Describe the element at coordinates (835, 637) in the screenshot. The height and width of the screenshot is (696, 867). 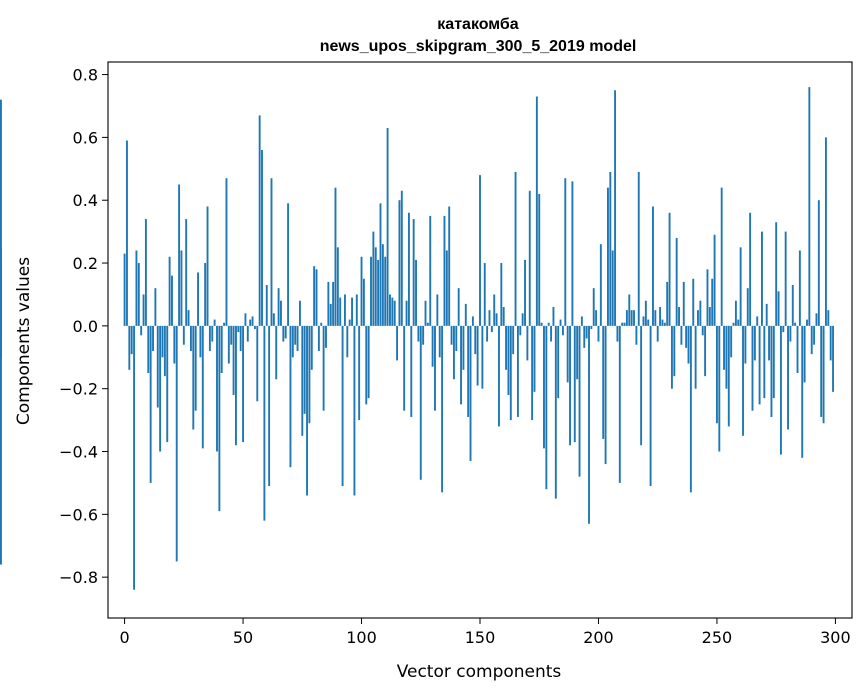
I see `x-tick-label: 300` at that location.